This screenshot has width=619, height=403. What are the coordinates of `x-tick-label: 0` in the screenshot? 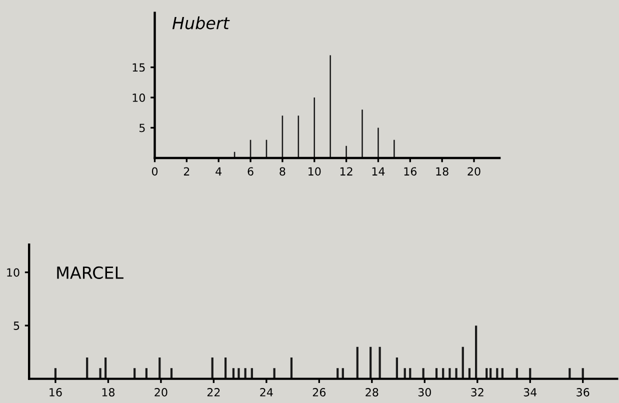 It's located at (155, 171).